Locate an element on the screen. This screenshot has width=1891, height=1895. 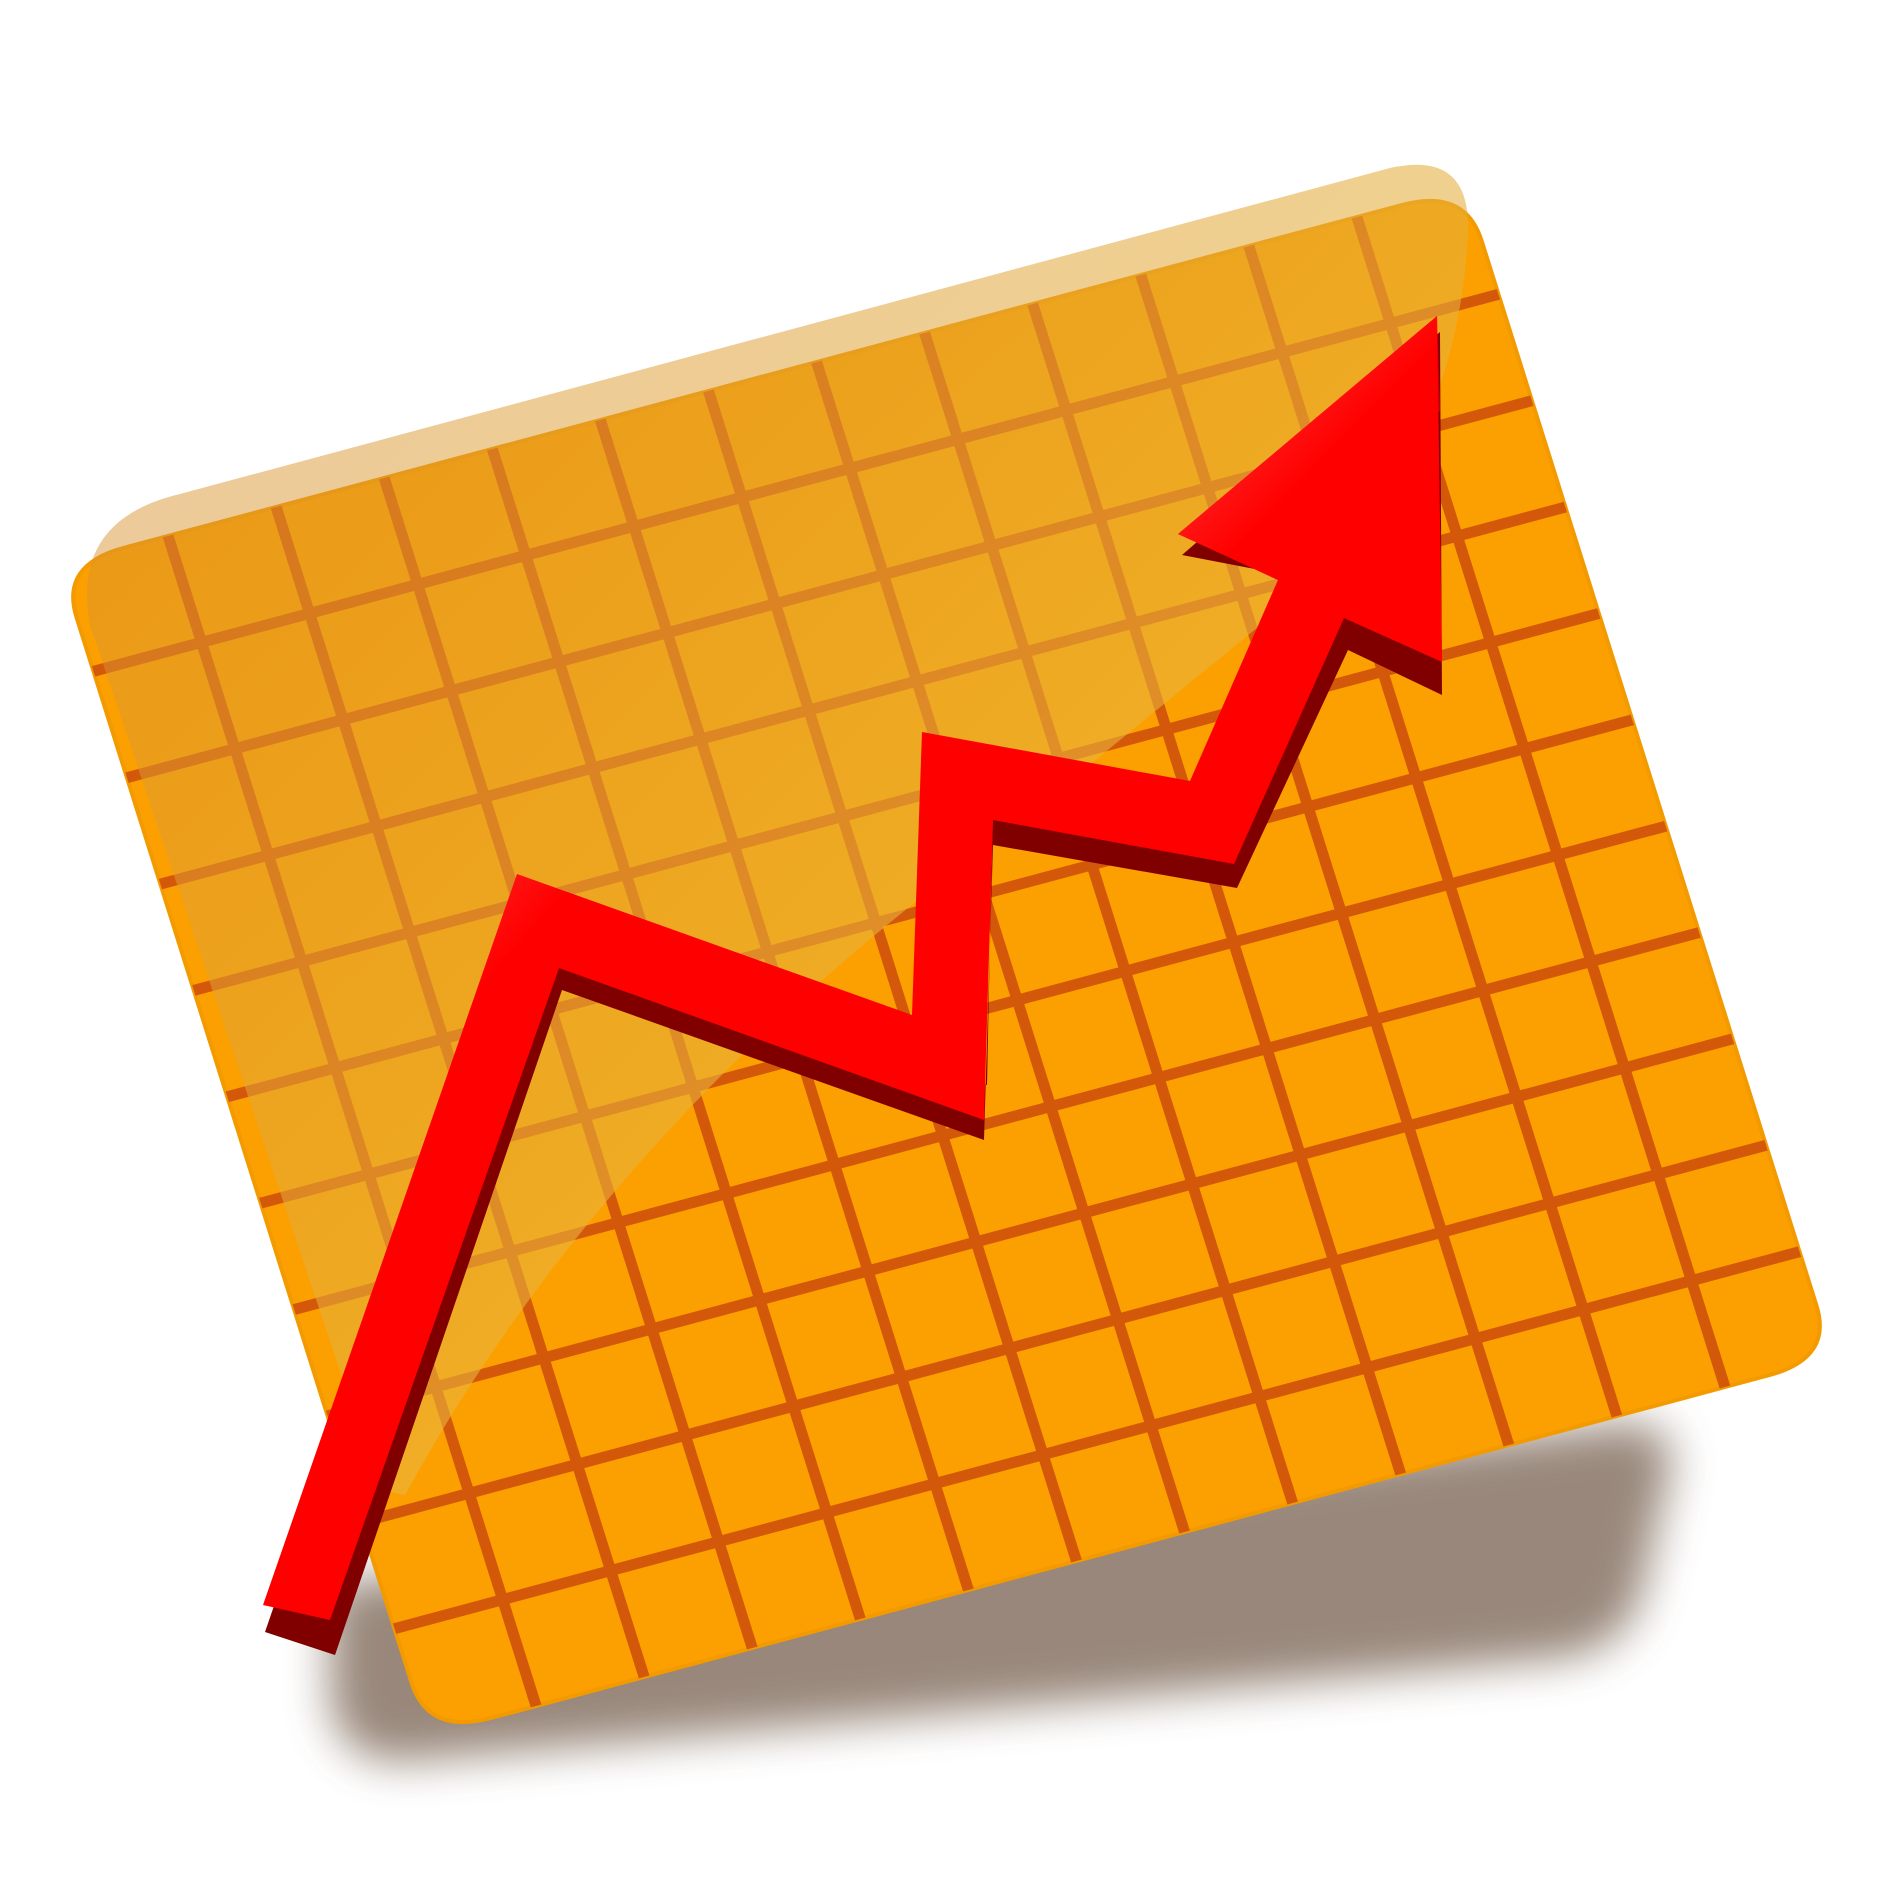
drop-shadow is located at coordinates (1000, 1592).